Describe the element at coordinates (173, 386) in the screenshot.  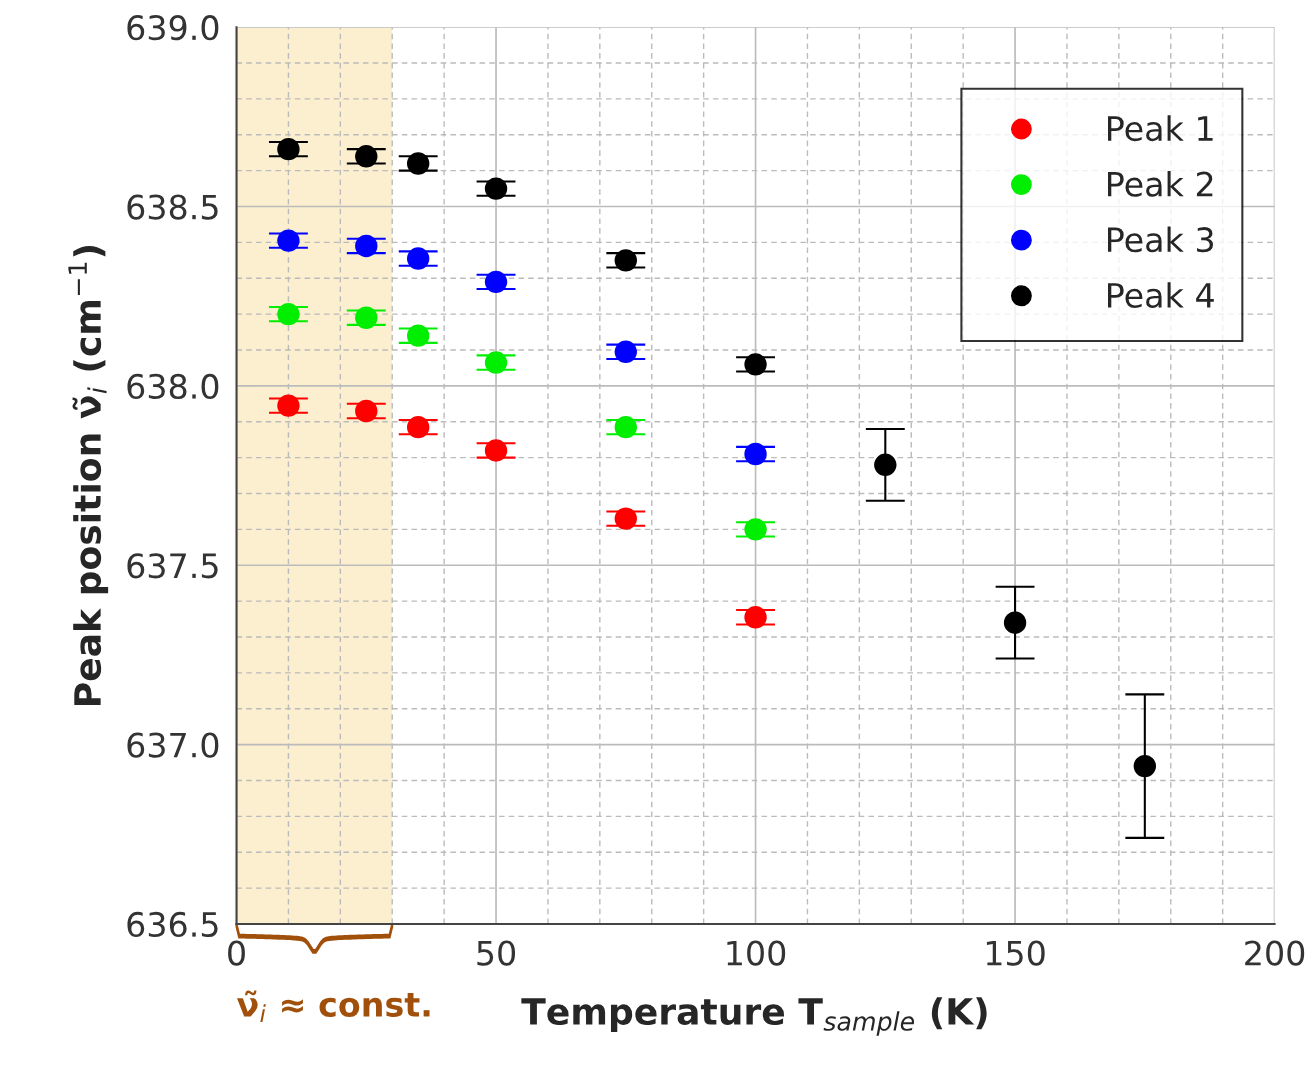
I see `y-tick-label: 638.0` at that location.